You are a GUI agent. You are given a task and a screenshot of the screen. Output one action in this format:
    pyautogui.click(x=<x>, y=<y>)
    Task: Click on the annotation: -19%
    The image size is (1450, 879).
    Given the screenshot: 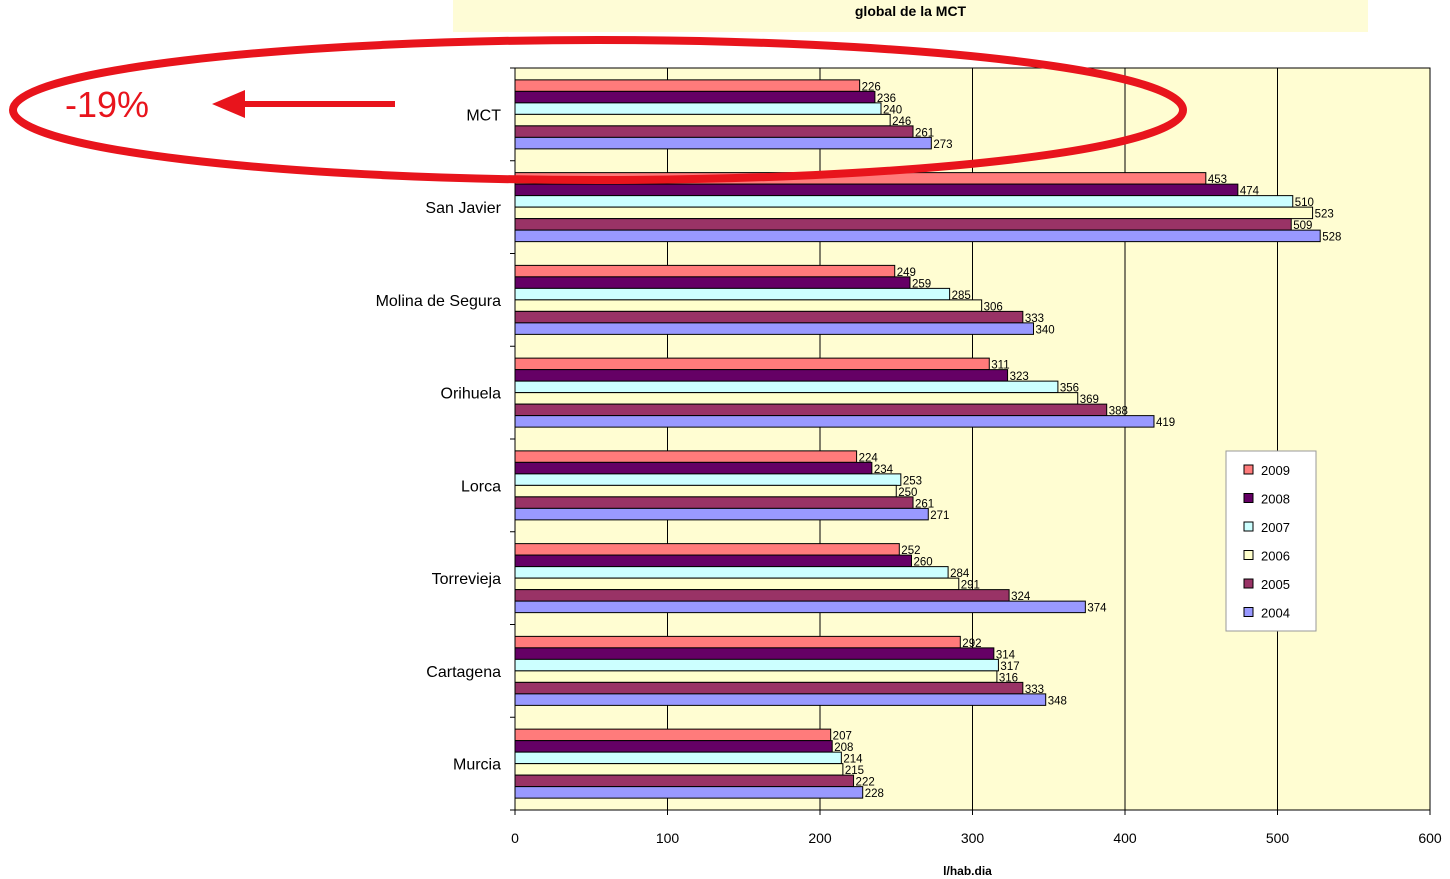 What is the action you would take?
    pyautogui.click(x=598, y=110)
    